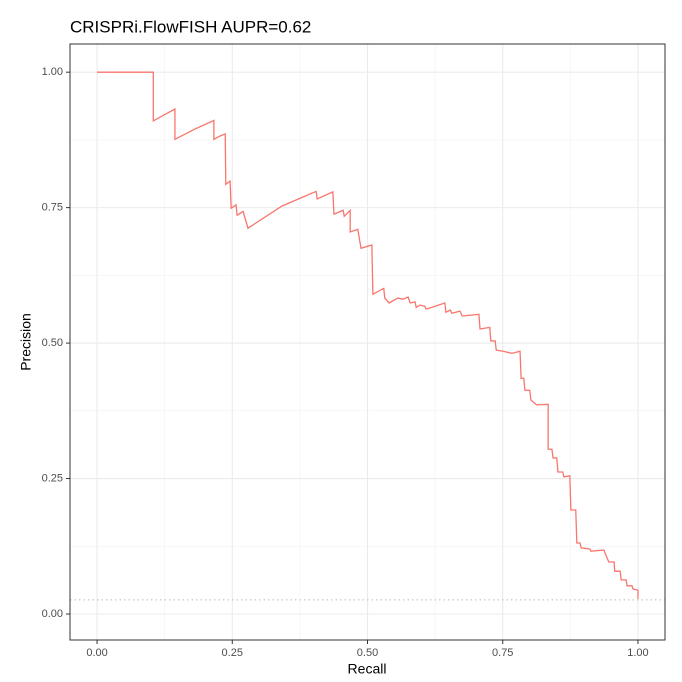 This screenshot has width=682, height=682. I want to click on x-tick-label: 1.00, so click(637, 653).